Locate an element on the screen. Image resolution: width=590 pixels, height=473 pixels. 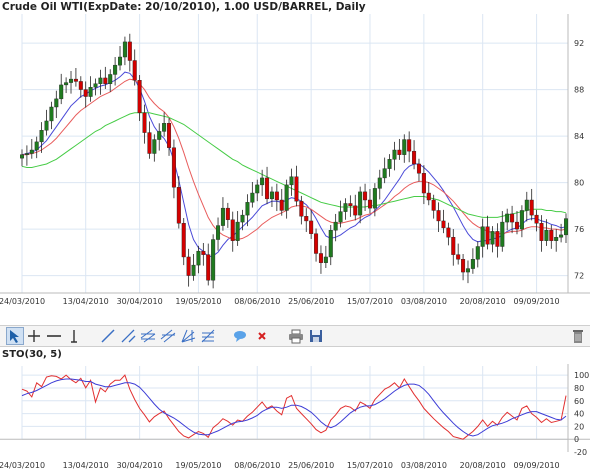
fibonacci-tool-button is located at coordinates (208, 336).